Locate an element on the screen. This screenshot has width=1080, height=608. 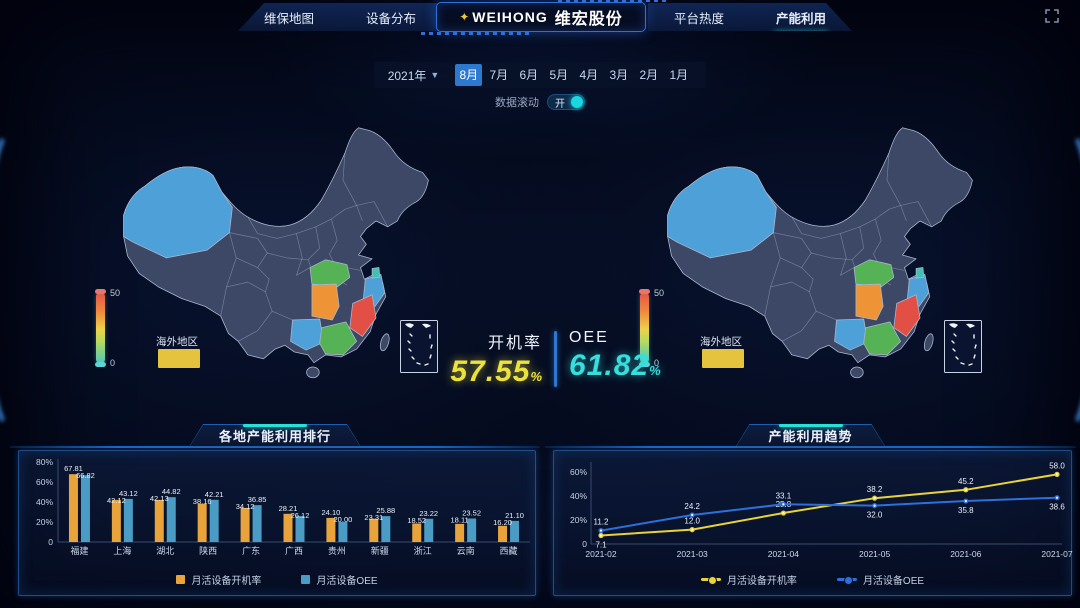
kpi-openrate: 开机率 57.55% is located at coordinates (490, 361).